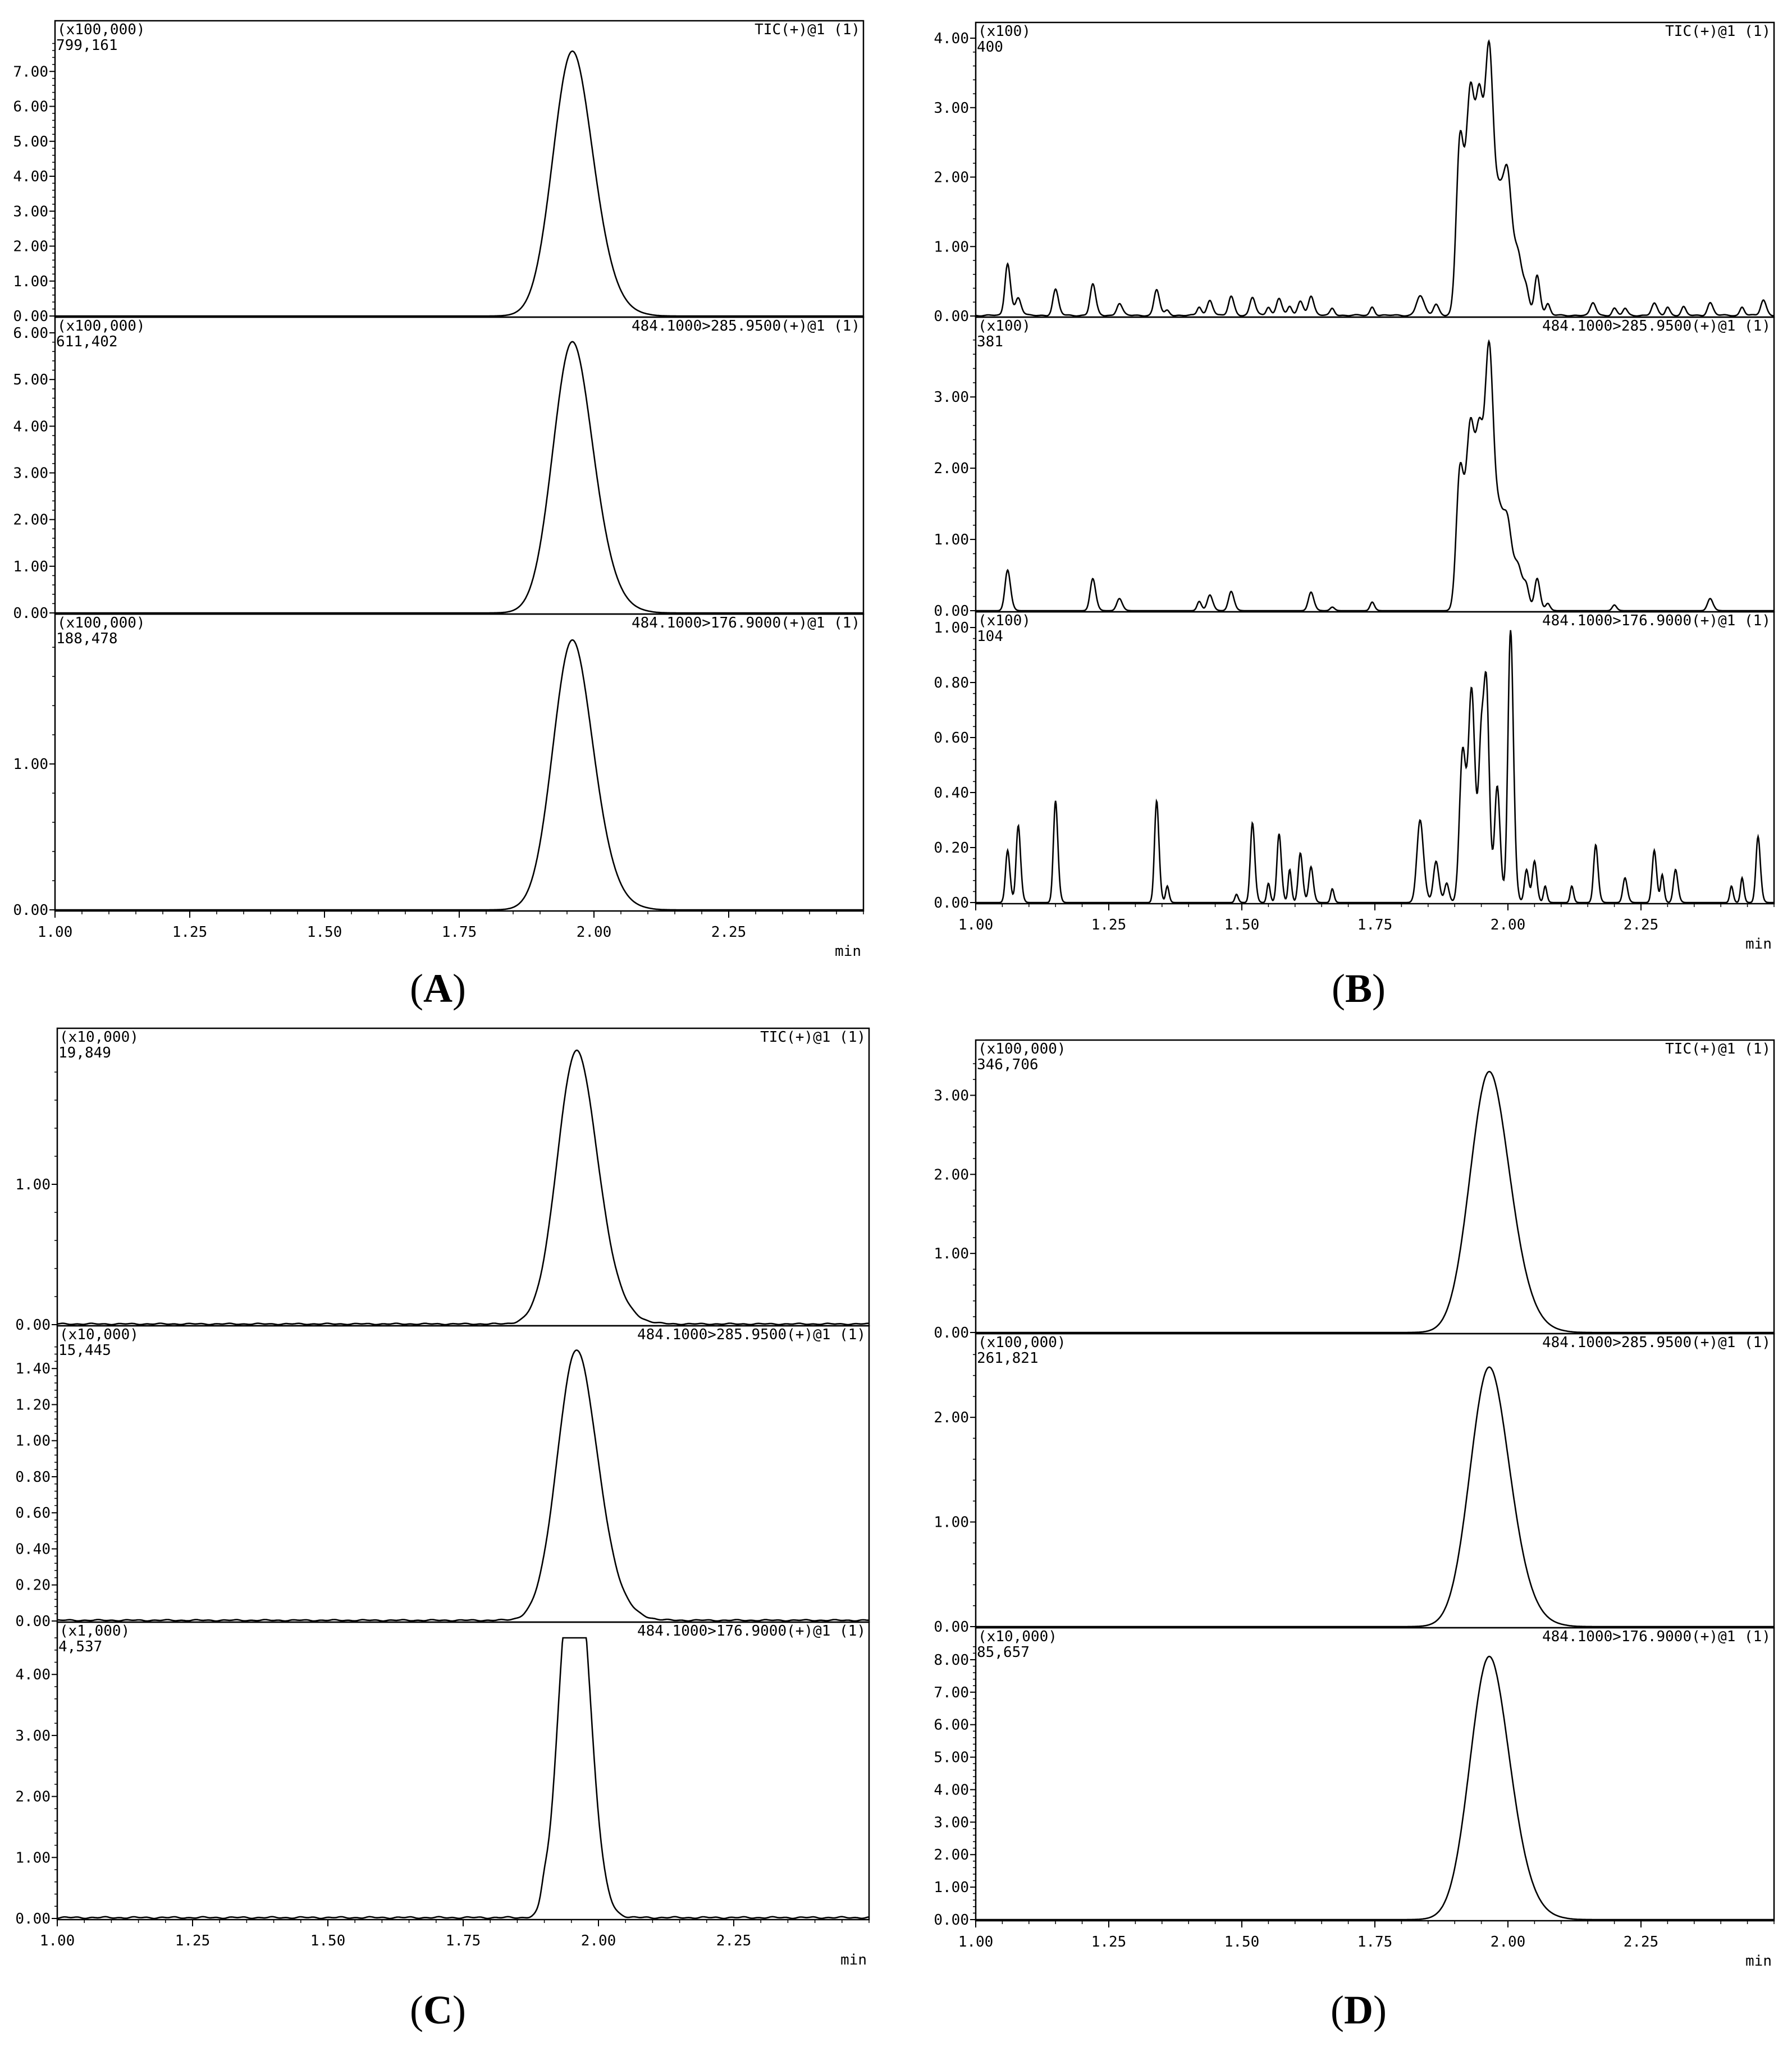  What do you see at coordinates (990, 636) in the screenshot?
I see `max-intensity: 104` at bounding box center [990, 636].